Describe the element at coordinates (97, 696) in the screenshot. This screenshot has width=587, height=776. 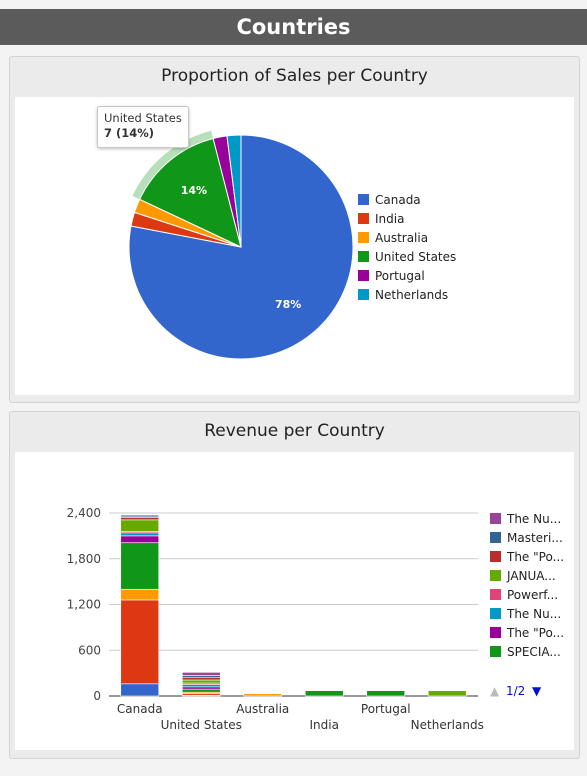
I see `y-tick-label-0: 0` at that location.